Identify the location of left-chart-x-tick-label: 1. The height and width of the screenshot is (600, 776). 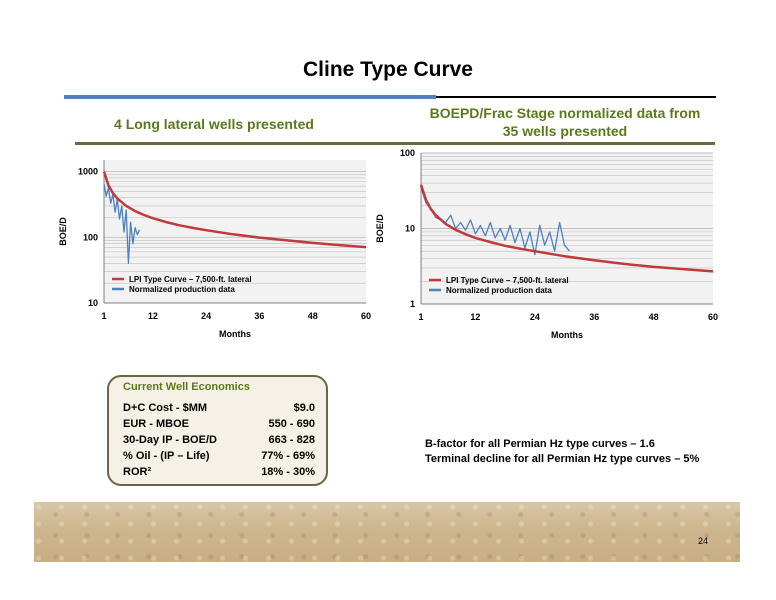
(103, 316).